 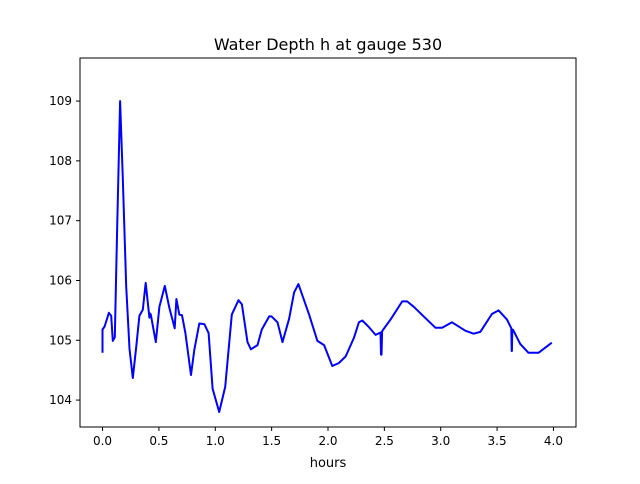 I want to click on x-tick-label: 4.0, so click(x=553, y=441).